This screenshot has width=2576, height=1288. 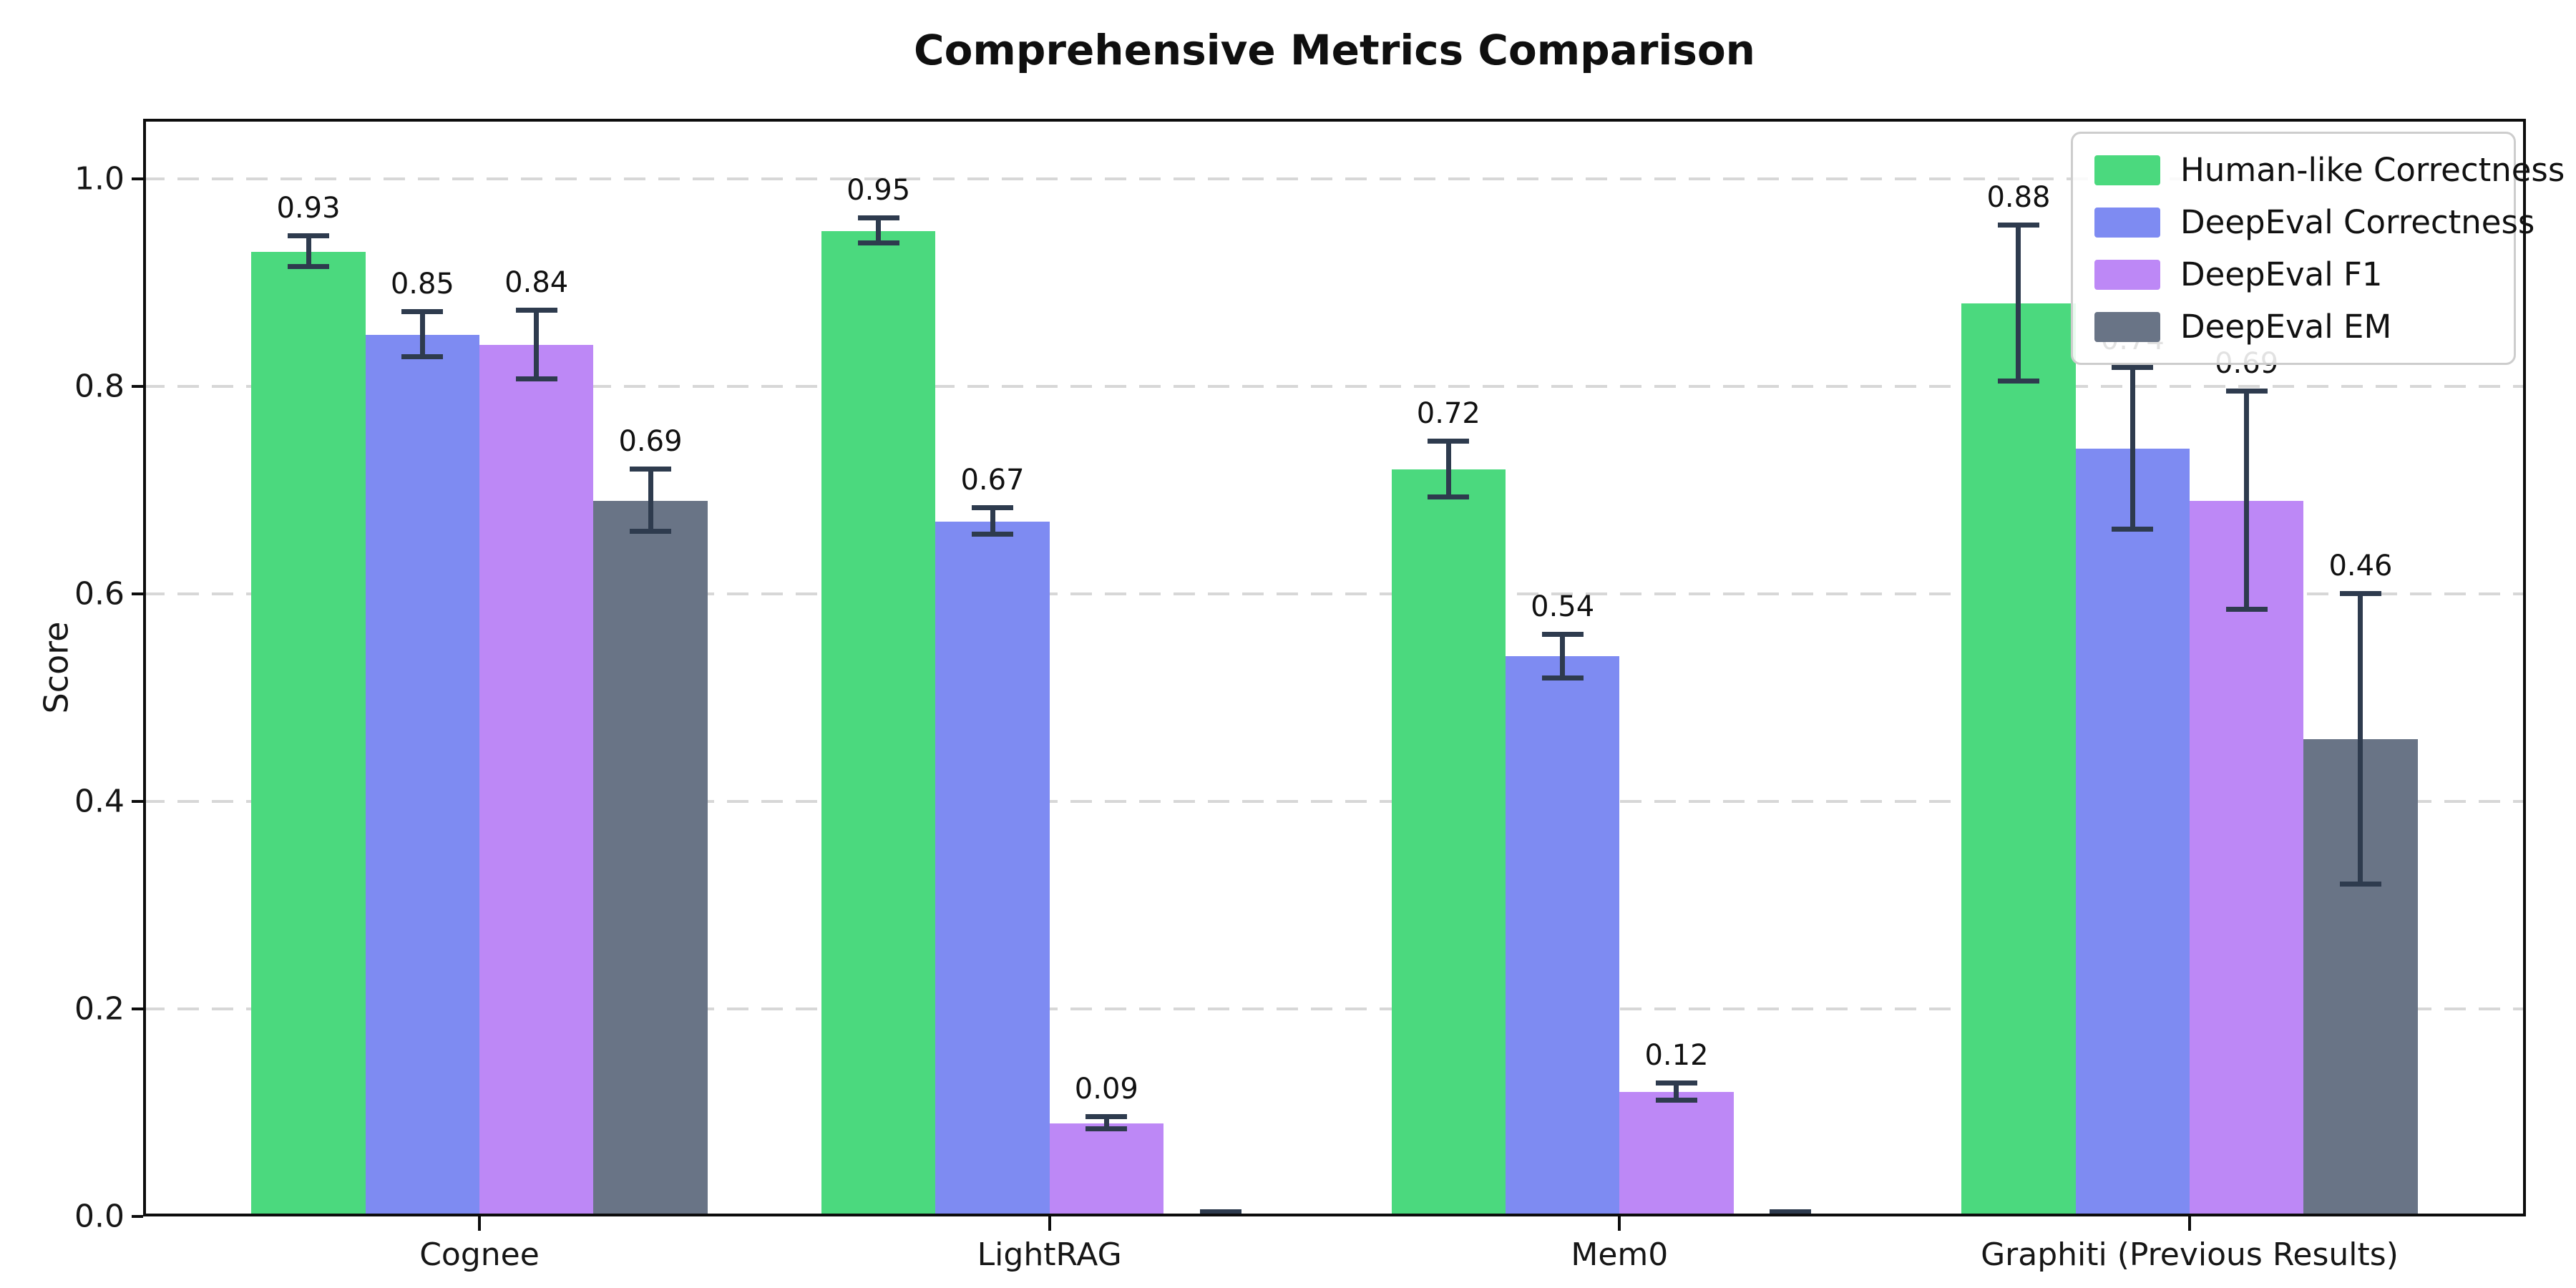 I want to click on legend-label: DeepEval EM, so click(x=2286, y=327).